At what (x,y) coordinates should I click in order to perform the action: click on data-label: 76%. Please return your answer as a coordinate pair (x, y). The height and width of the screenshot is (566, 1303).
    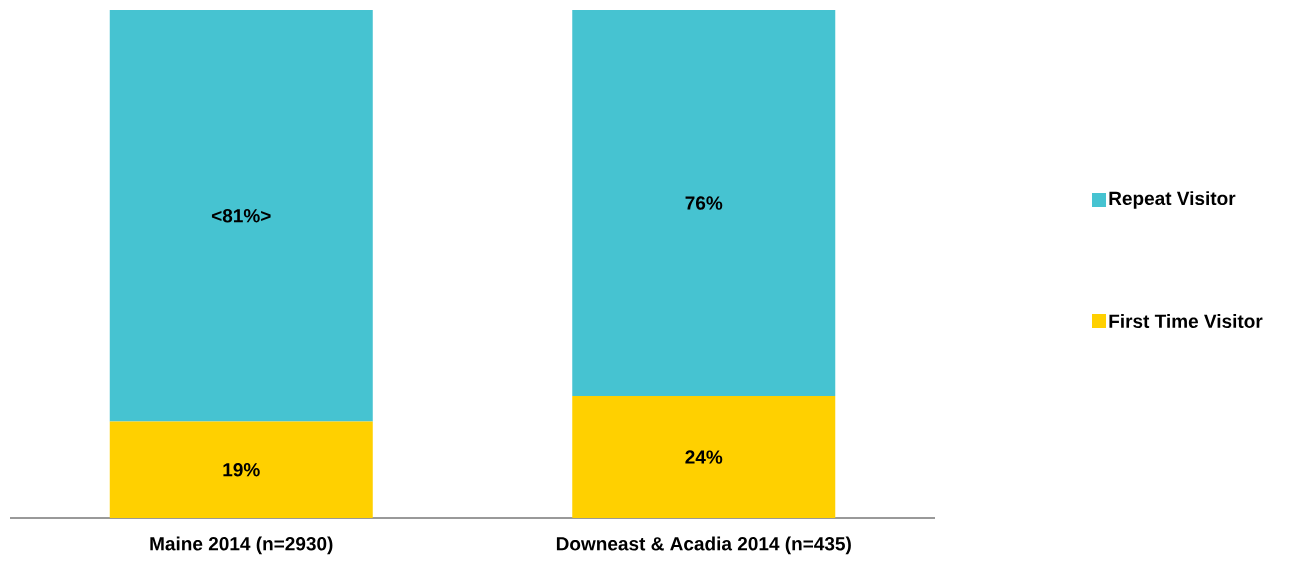
    Looking at the image, I should click on (704, 203).